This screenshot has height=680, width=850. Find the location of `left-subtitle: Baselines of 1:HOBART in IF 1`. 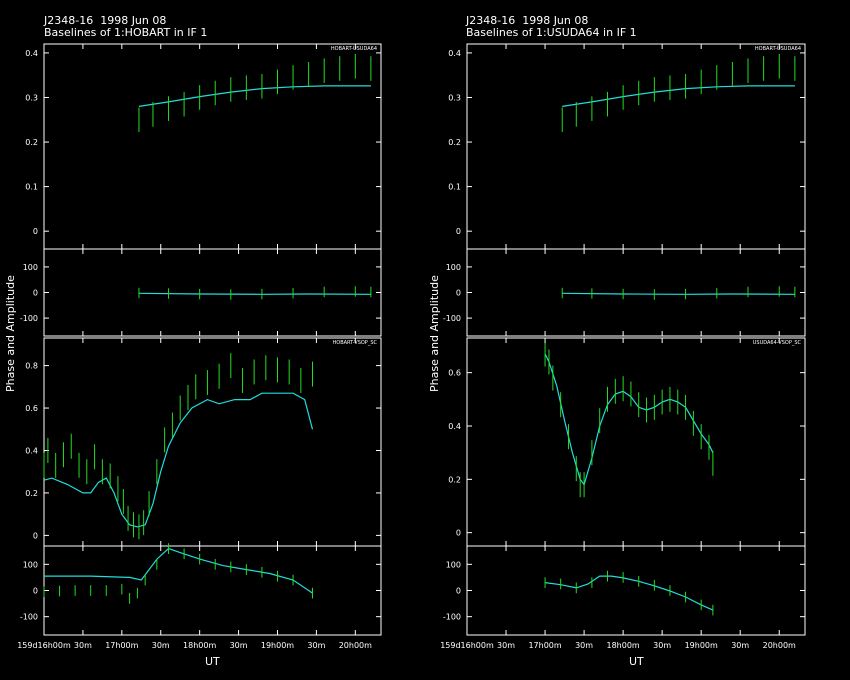

left-subtitle: Baselines of 1:HOBART in IF 1 is located at coordinates (126, 32).